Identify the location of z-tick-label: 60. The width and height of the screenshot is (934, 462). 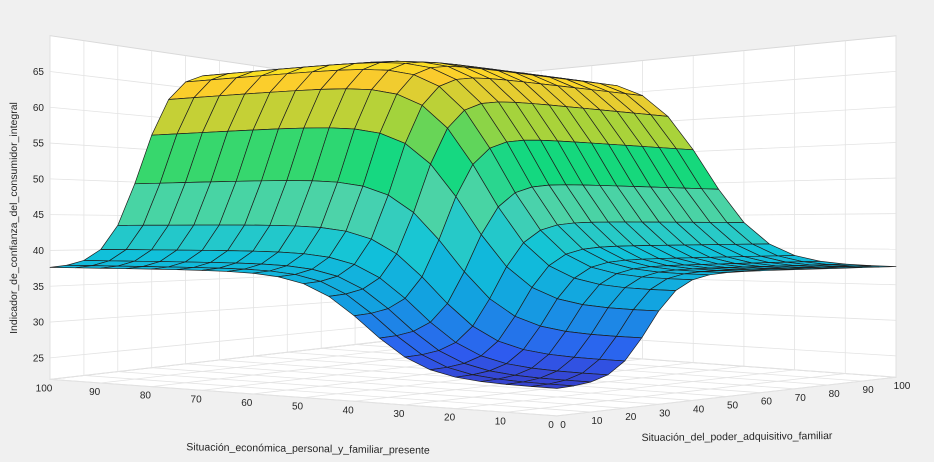
(39, 108).